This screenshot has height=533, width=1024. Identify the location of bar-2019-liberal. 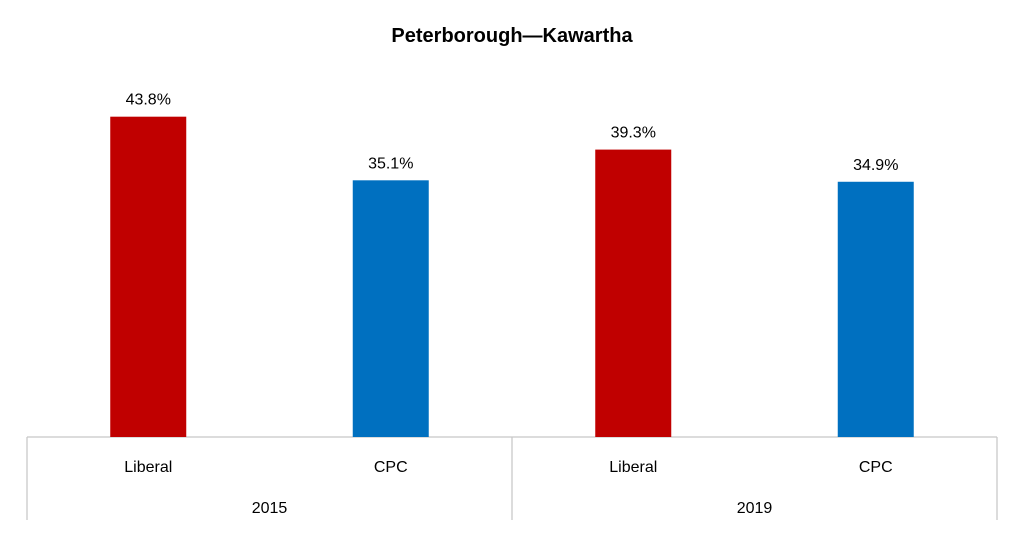
(633, 293).